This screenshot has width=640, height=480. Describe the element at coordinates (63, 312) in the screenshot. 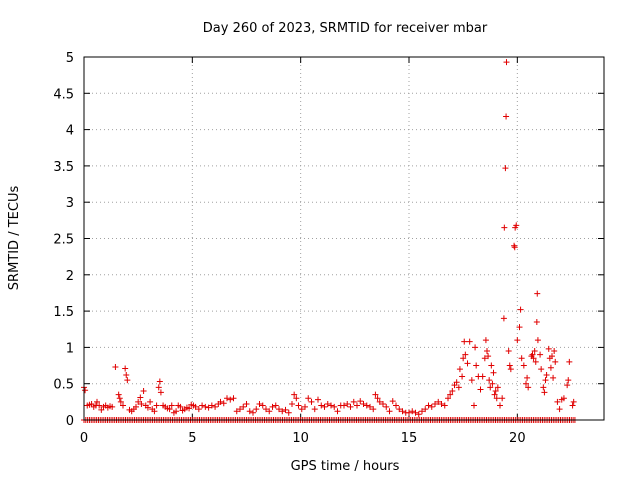

I see `y-tick-label: 1.5` at that location.